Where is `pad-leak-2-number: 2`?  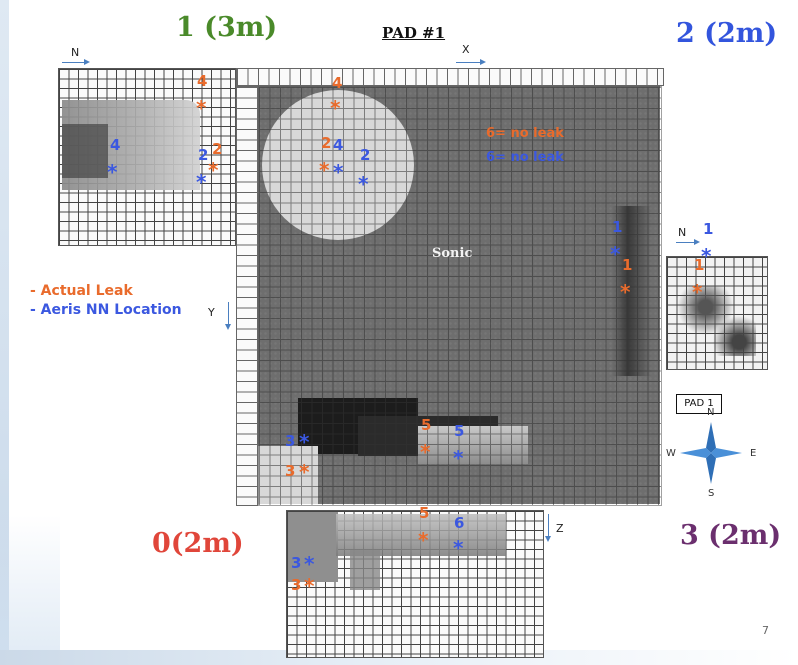
pad-leak-2-number: 2 is located at coordinates (326, 143).